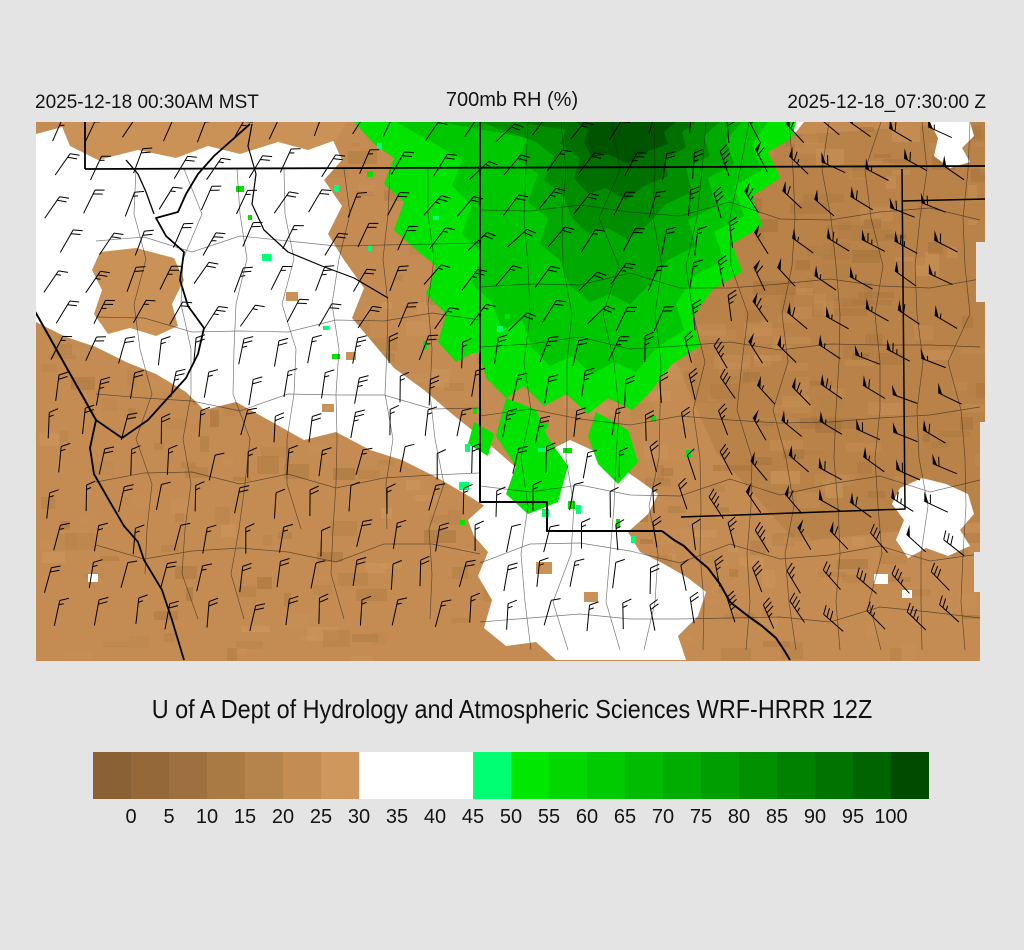 The width and height of the screenshot is (1024, 950). I want to click on colorbar-tick-label: 5, so click(169, 817).